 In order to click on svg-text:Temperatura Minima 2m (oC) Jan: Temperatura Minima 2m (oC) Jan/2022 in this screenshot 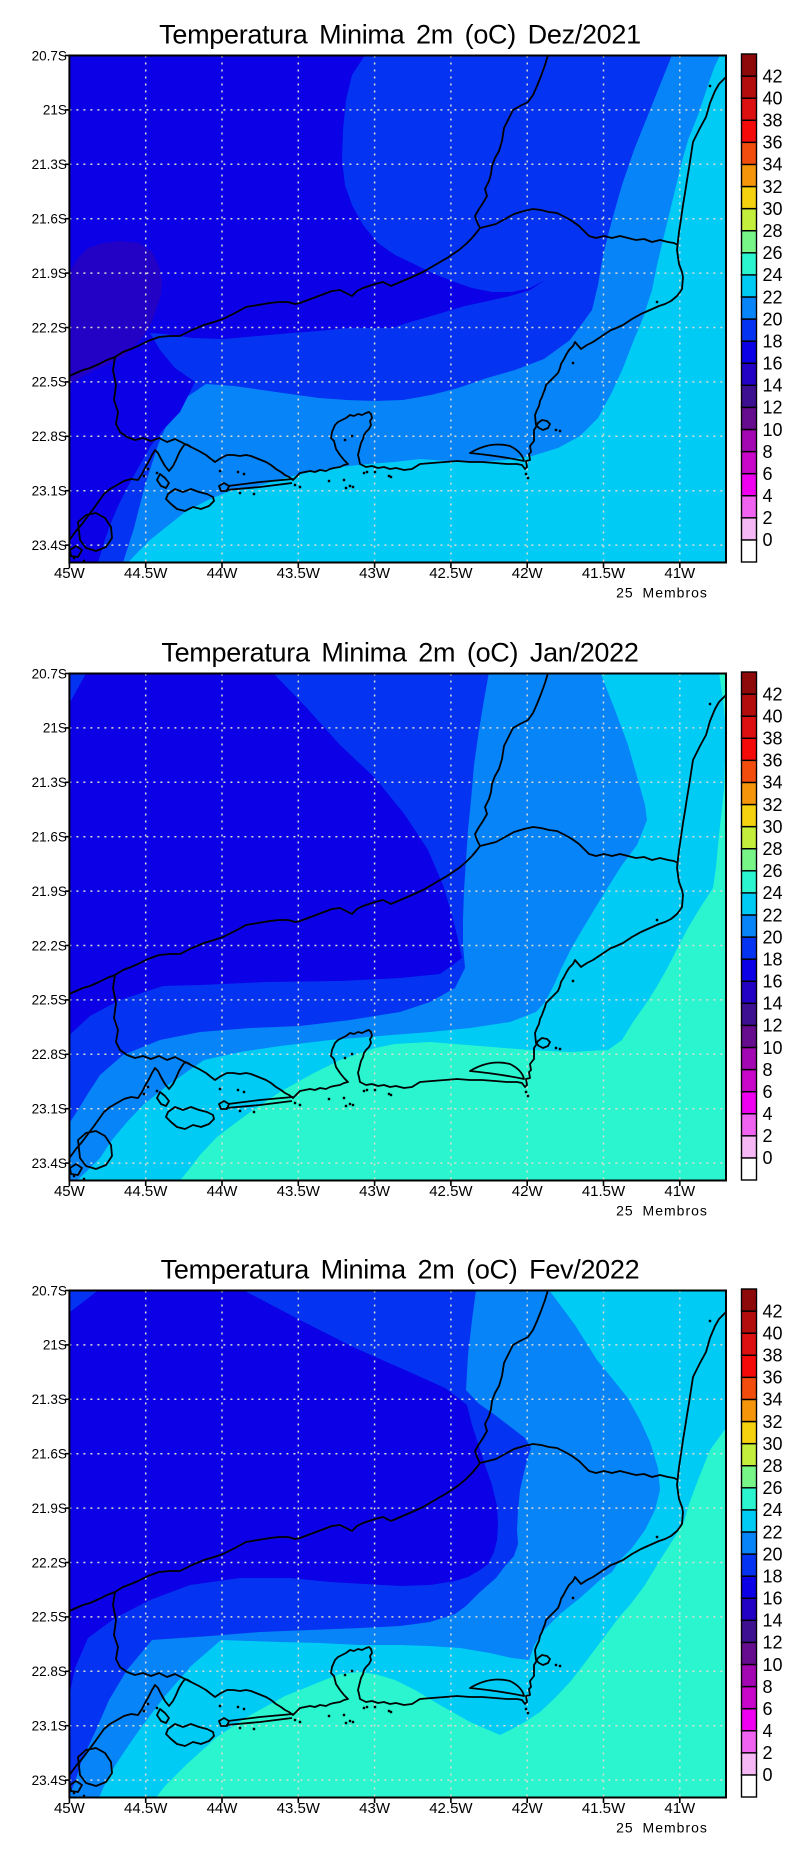, I will do `click(399, 652)`.